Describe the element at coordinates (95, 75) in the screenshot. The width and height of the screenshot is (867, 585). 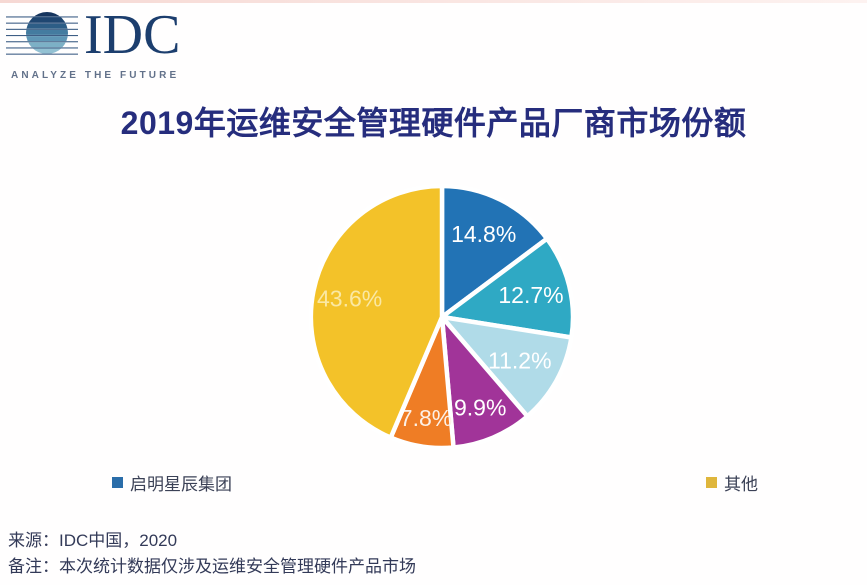
I see `idc-tagline: ANALYZE THE FUTURE` at that location.